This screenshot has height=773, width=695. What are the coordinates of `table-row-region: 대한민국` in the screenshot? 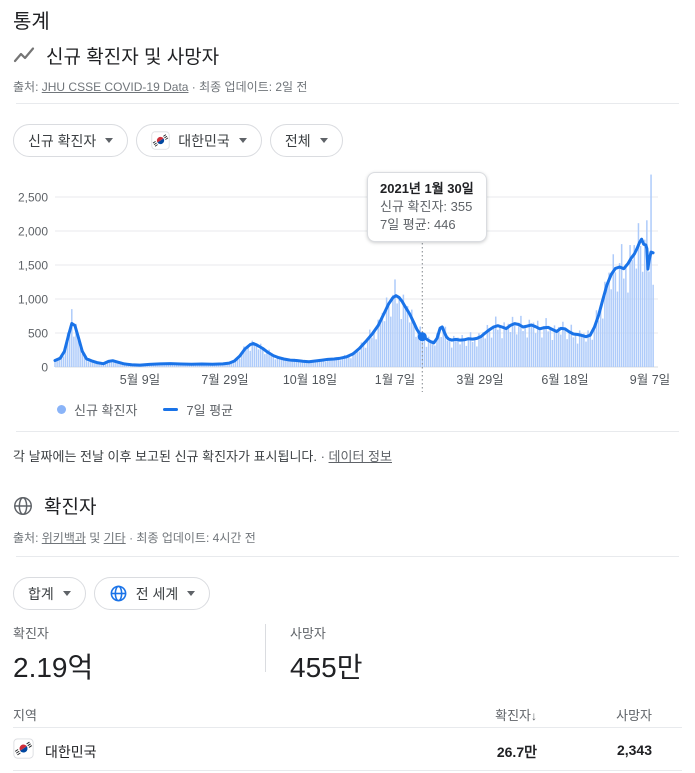 It's located at (71, 752).